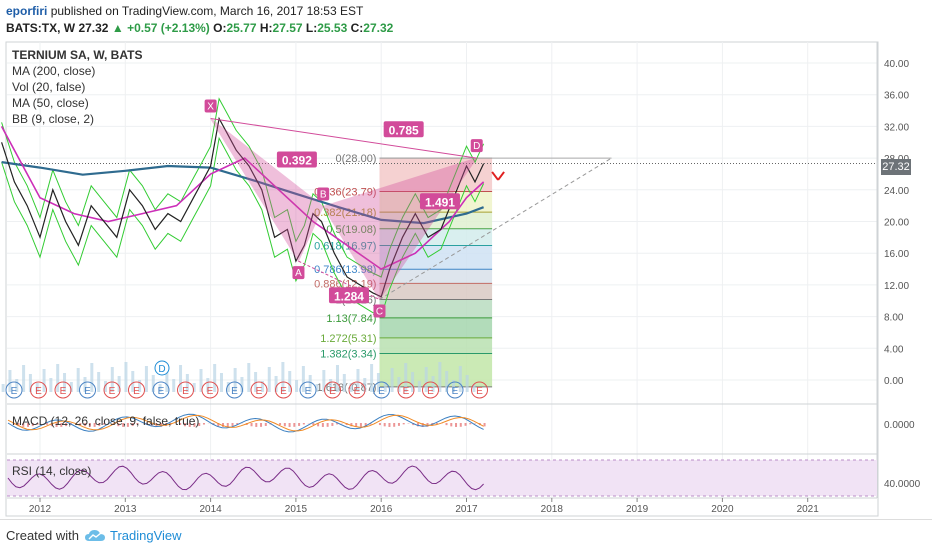 The height and width of the screenshot is (551, 932). I want to click on y-tick-label: 4.00, so click(894, 349).